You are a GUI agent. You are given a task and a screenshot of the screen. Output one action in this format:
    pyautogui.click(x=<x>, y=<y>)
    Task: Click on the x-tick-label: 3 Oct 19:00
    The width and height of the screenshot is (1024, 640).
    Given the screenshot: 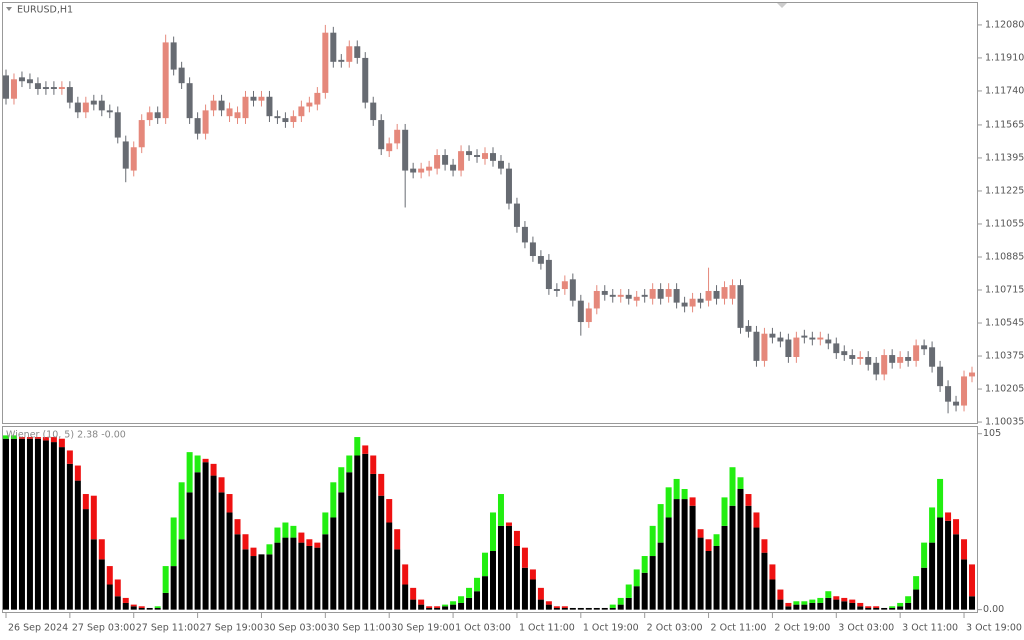 What is the action you would take?
    pyautogui.click(x=994, y=628)
    